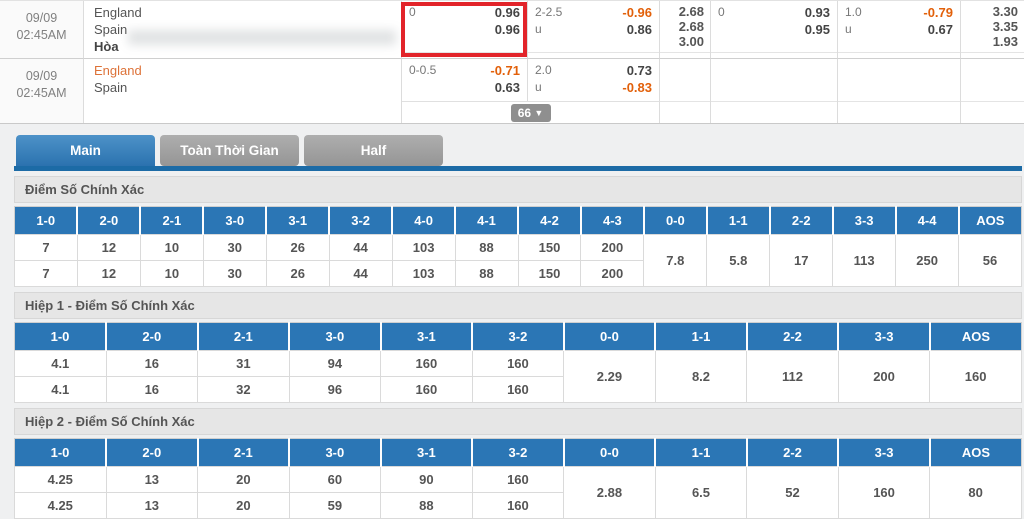  What do you see at coordinates (229, 150) in the screenshot?
I see `tab-toan-thoi-gian: Toàn Thời Gian` at bounding box center [229, 150].